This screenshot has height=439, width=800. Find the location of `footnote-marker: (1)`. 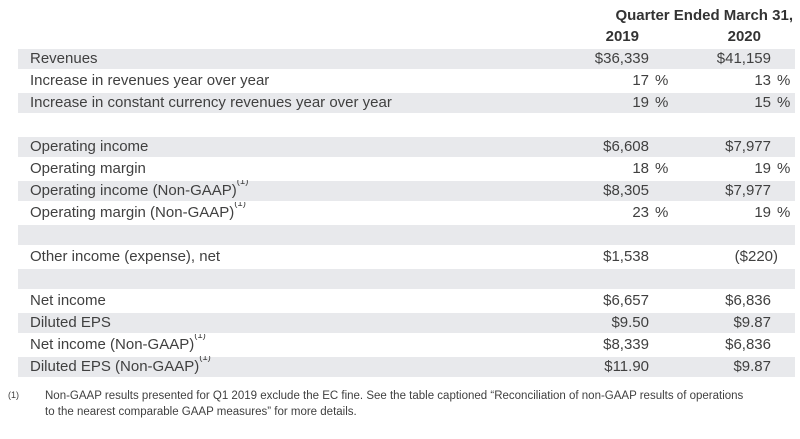

footnote-marker: (1) is located at coordinates (13, 395).